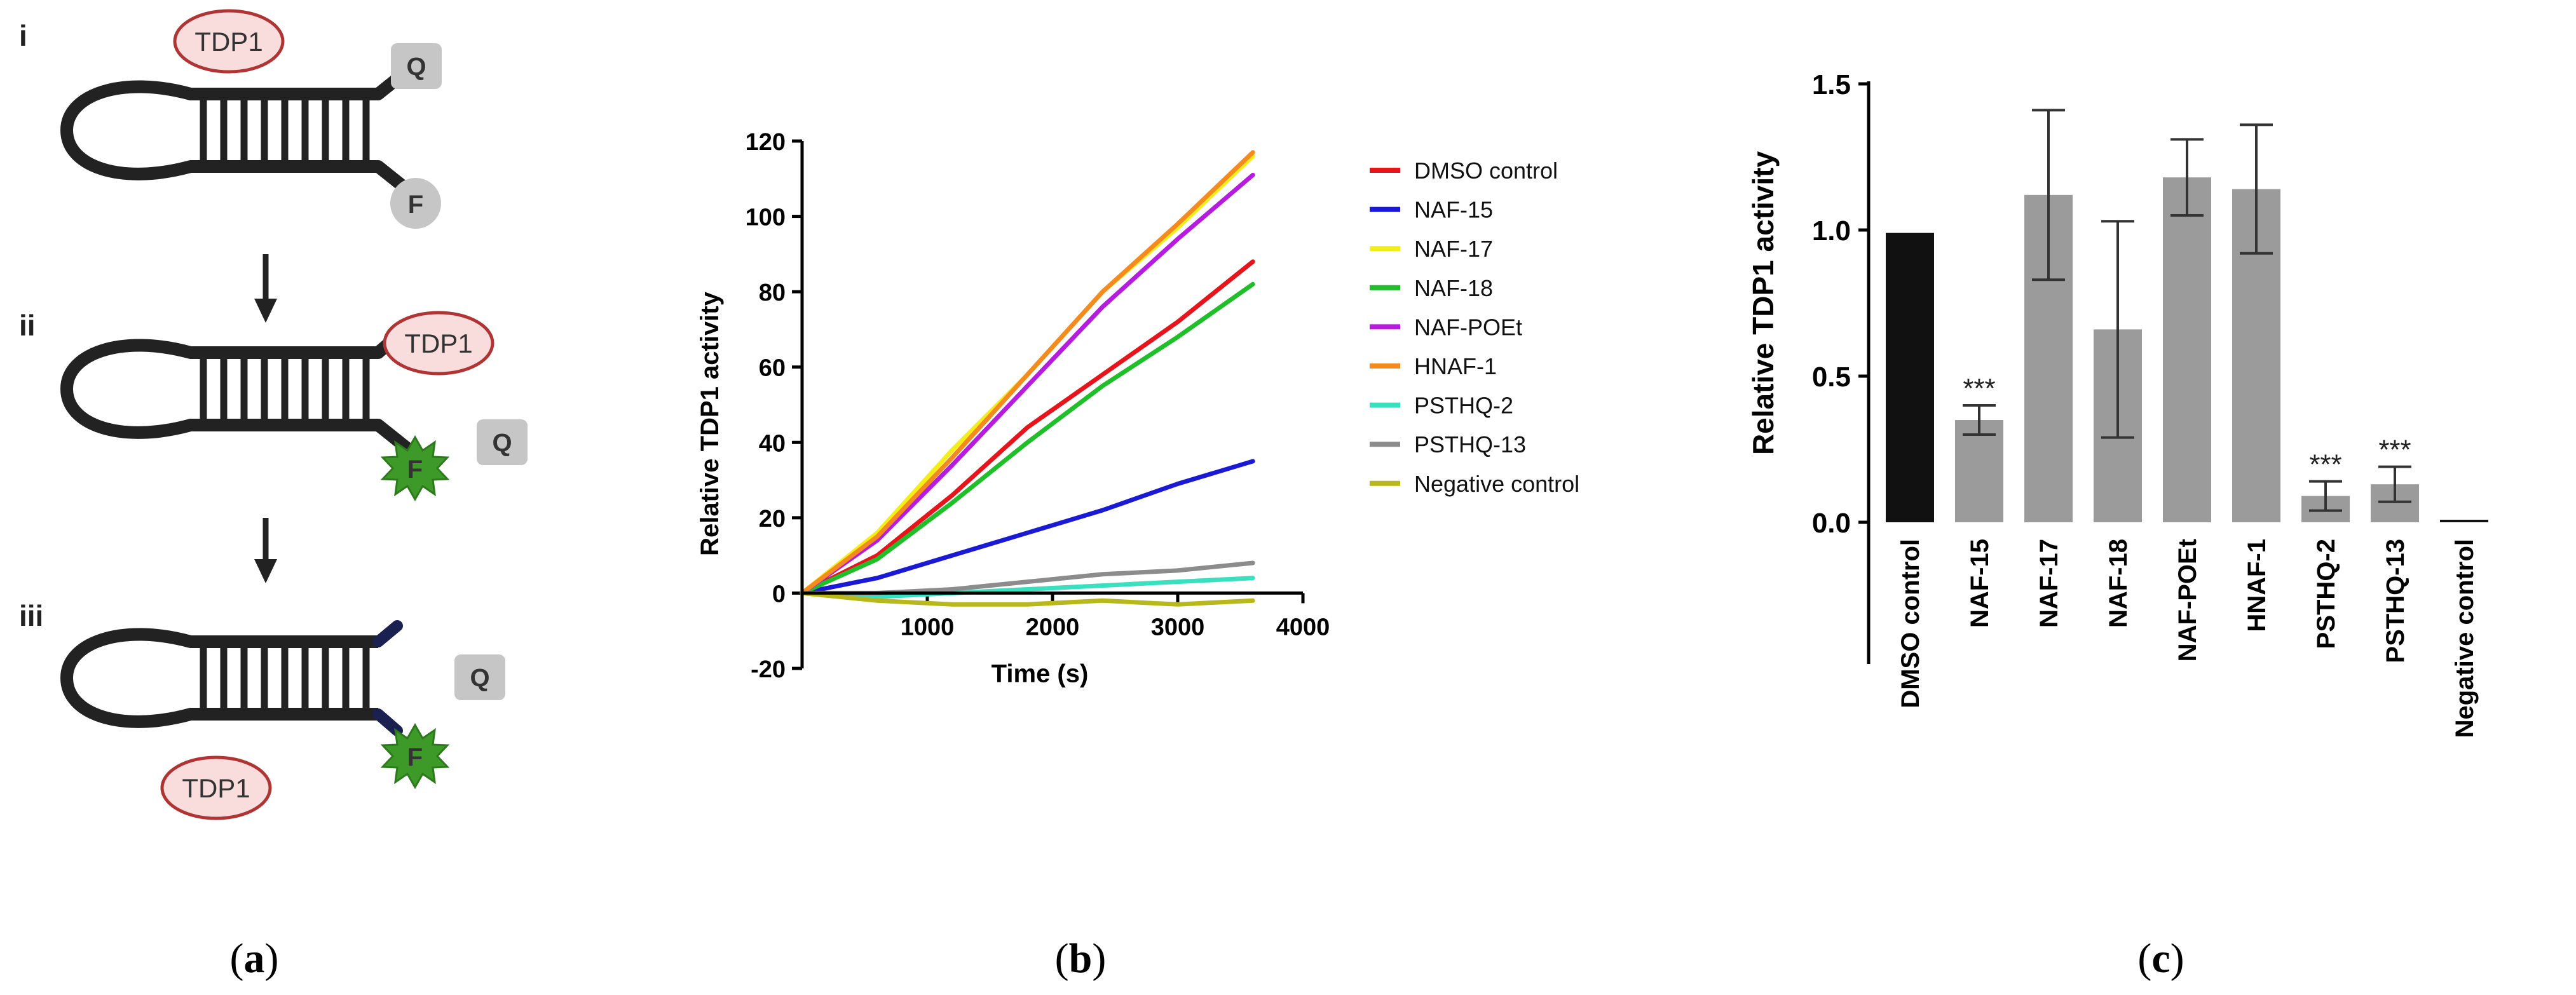 The image size is (2576, 995). I want to click on fluorophore-star-icon-iii: F, so click(415, 756).